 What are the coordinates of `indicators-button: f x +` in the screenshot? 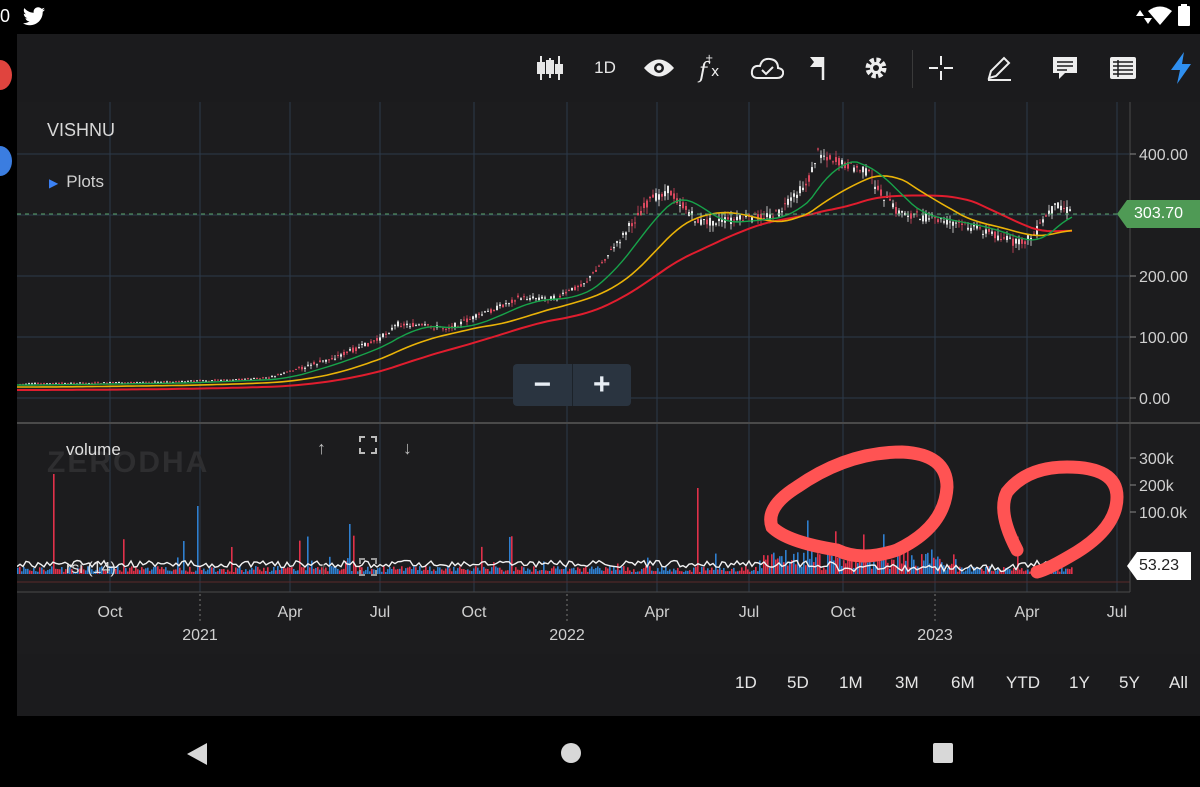 It's located at (713, 68).